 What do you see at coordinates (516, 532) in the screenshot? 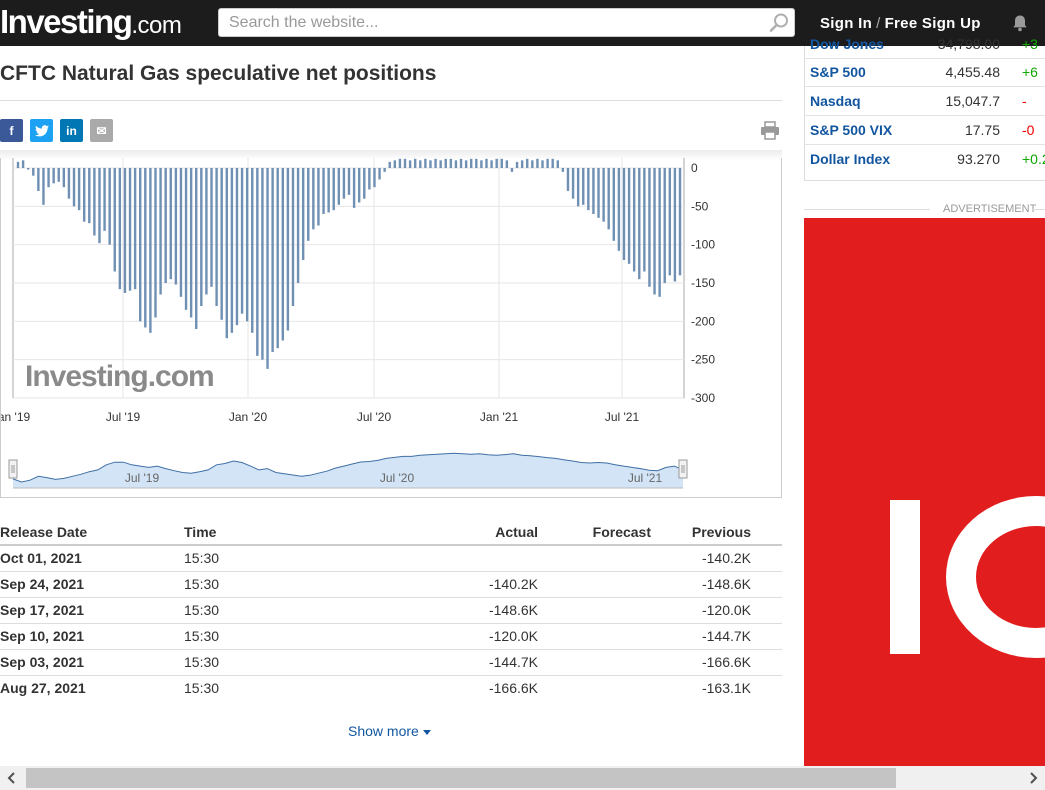
I see `header-actual: Actual` at bounding box center [516, 532].